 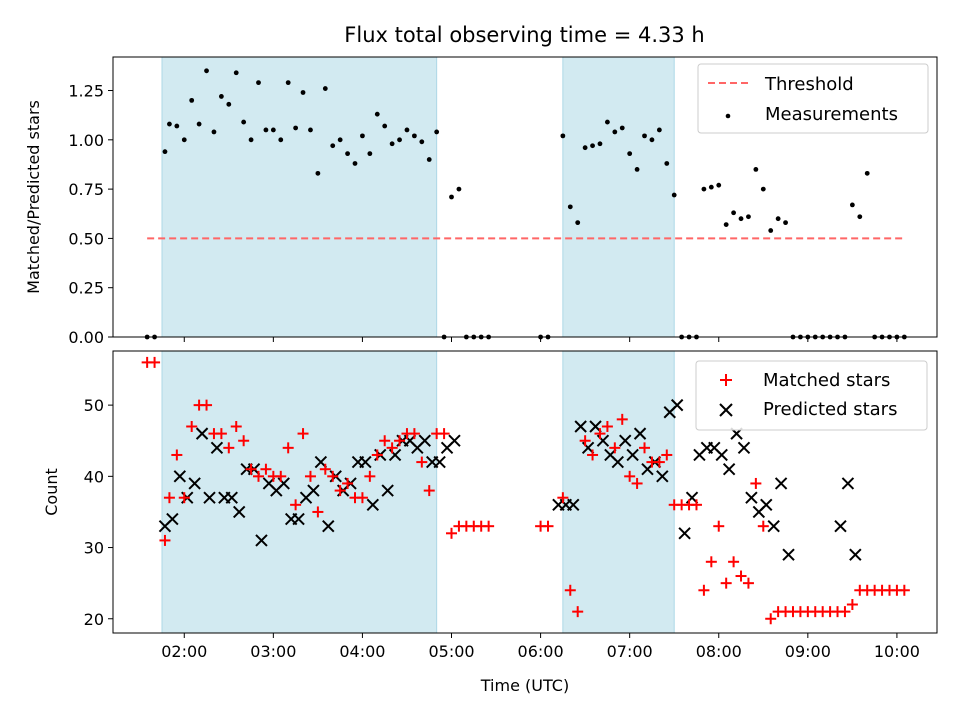 I want to click on y-tick-label: 30, so click(x=94, y=548).